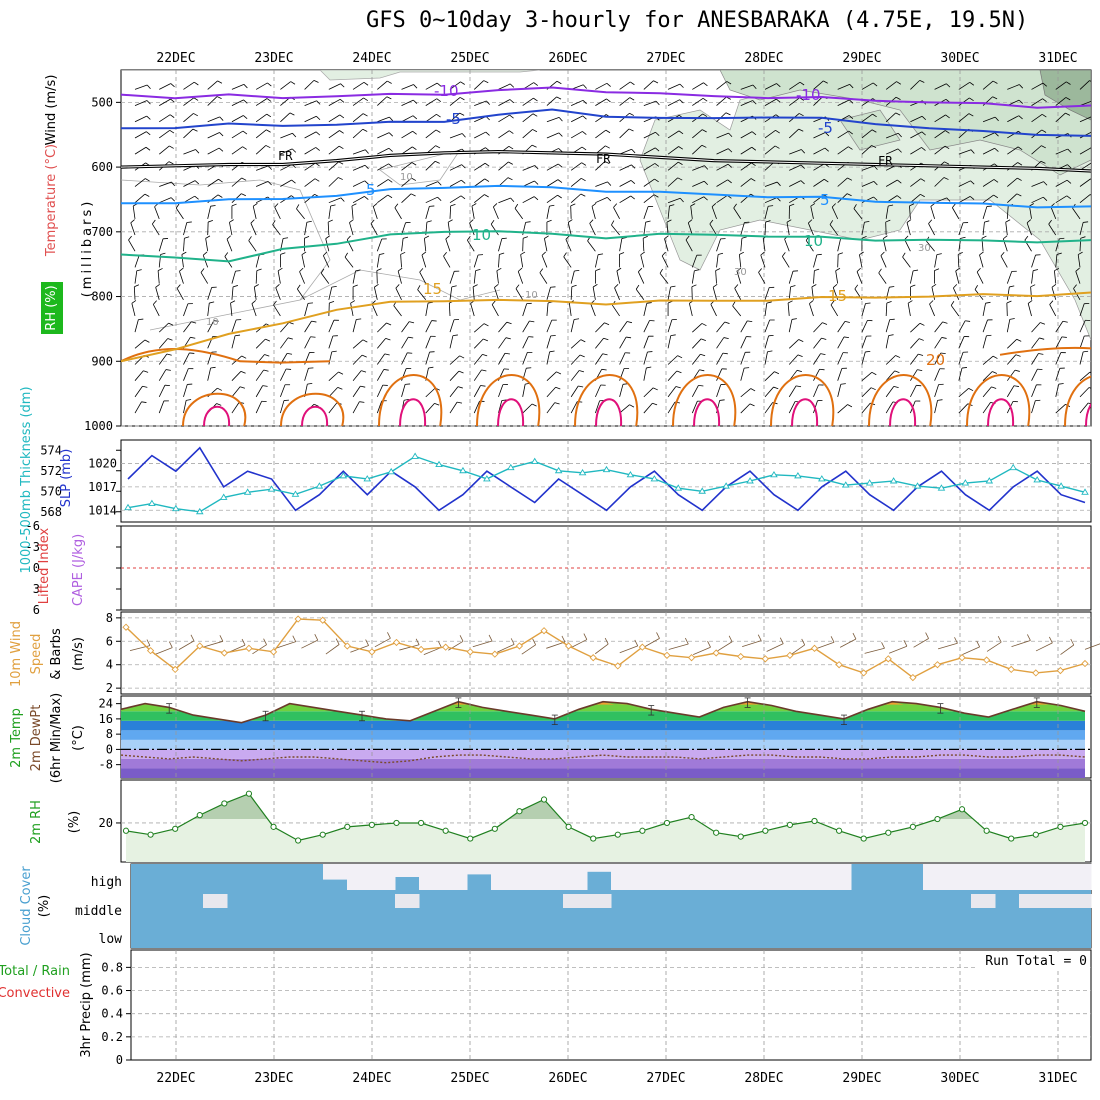 This screenshot has width=1100, height=1100. I want to click on y-tick-label: 1020, so click(102, 463).